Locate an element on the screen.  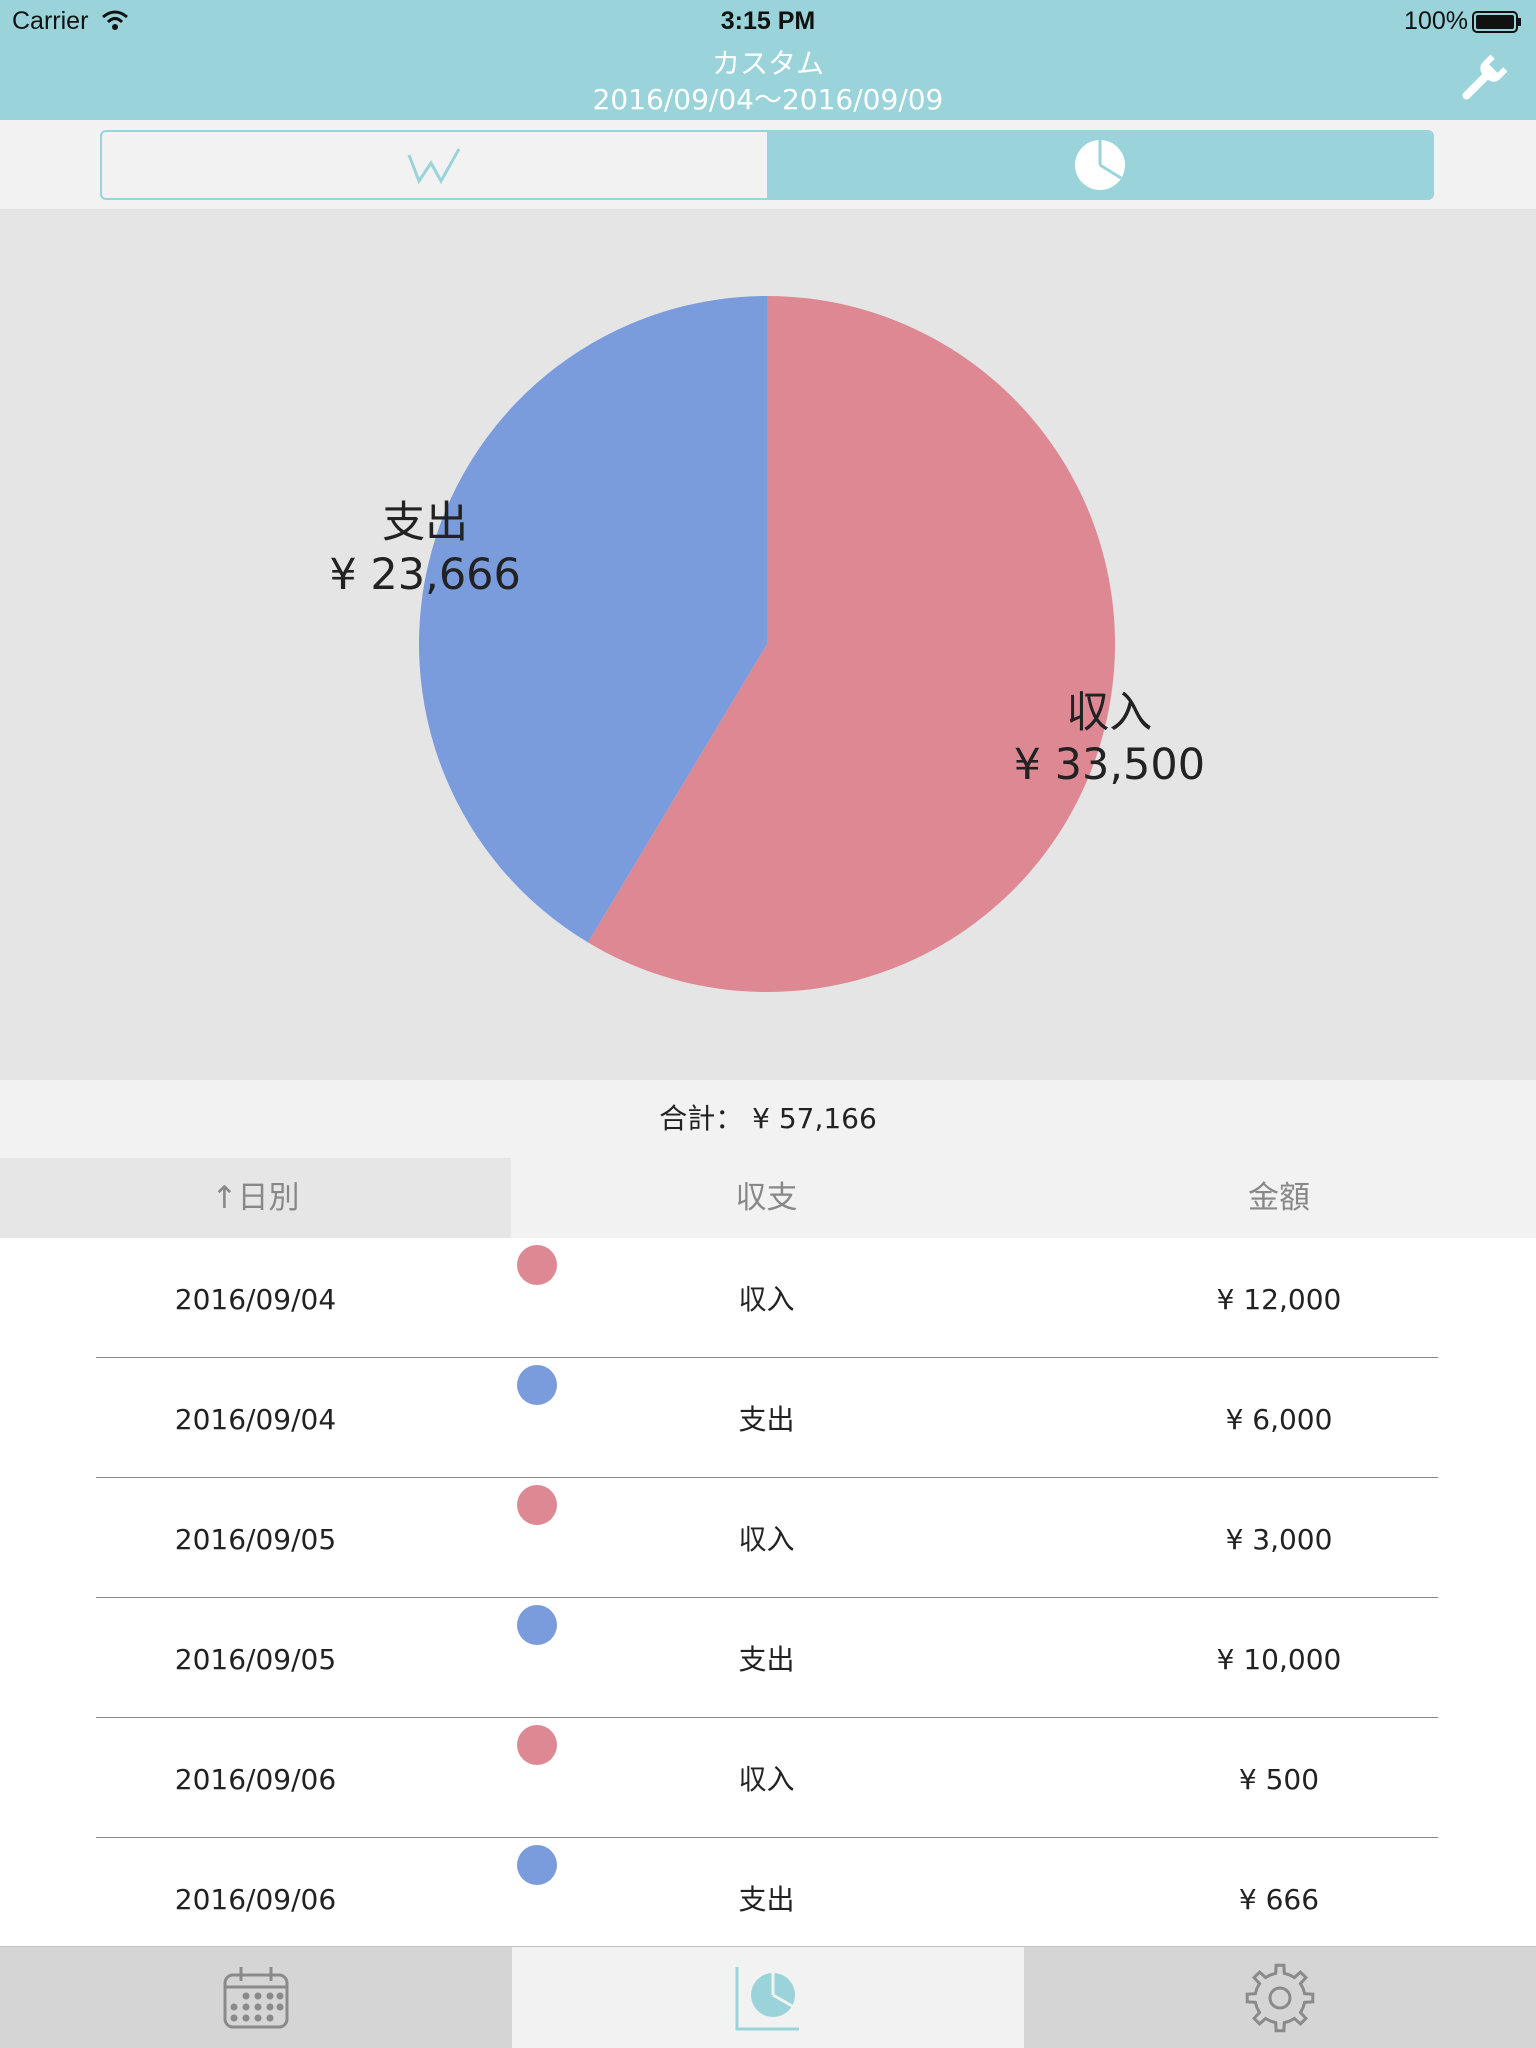
type-column-header: 収支 is located at coordinates (766, 1198).